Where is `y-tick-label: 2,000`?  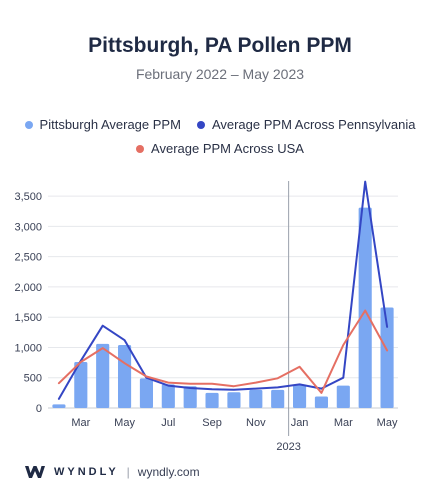 y-tick-label: 2,000 is located at coordinates (28, 288).